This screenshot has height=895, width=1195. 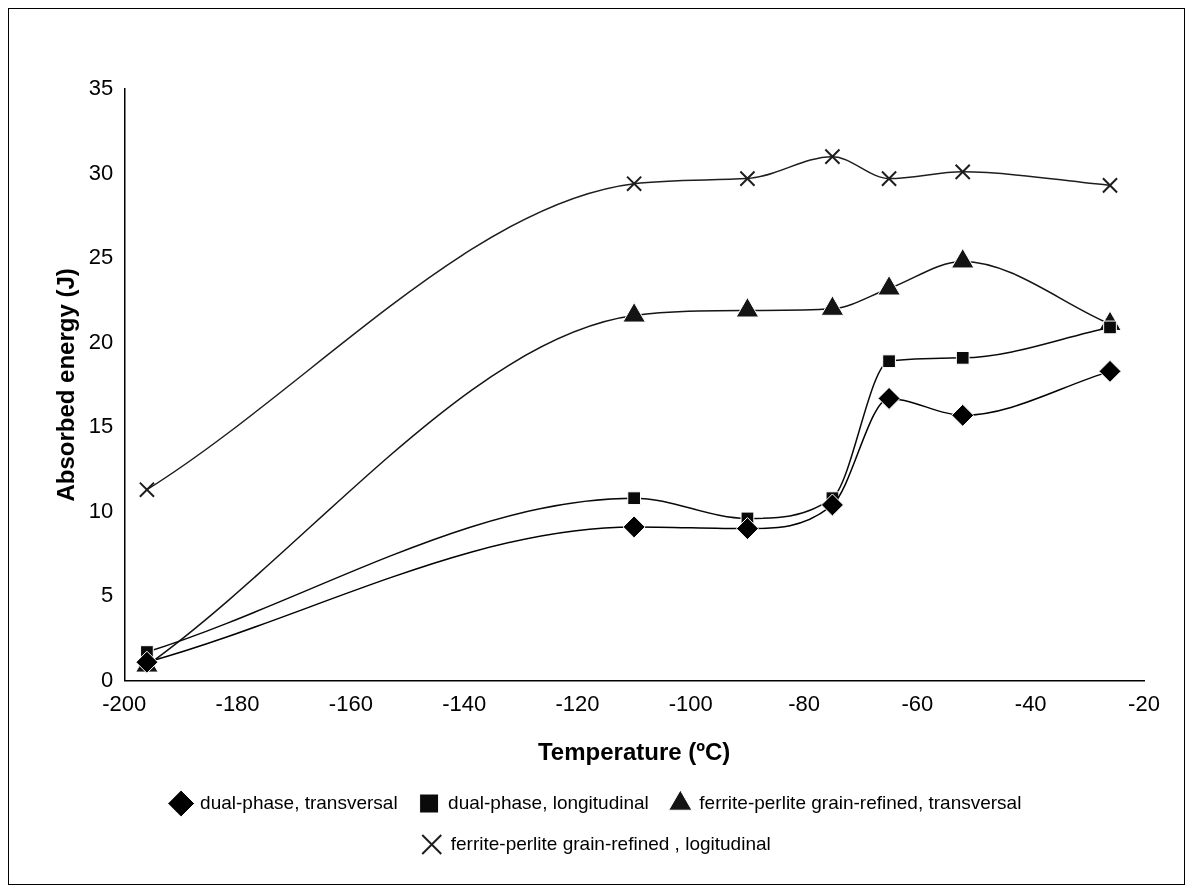 What do you see at coordinates (101, 257) in the screenshot?
I see `y-tick-label: 25` at bounding box center [101, 257].